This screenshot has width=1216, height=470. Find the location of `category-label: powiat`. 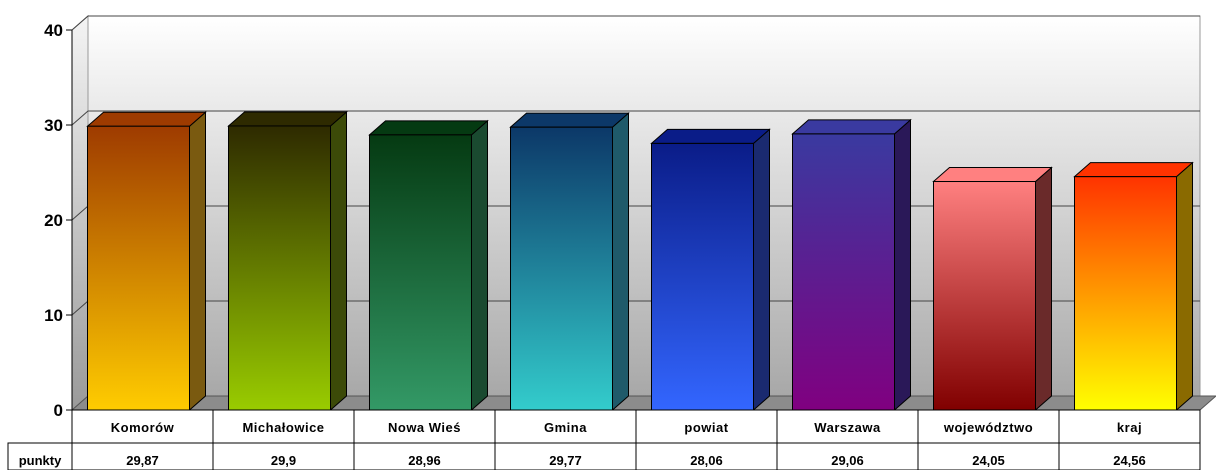

category-label: powiat is located at coordinates (706, 427).